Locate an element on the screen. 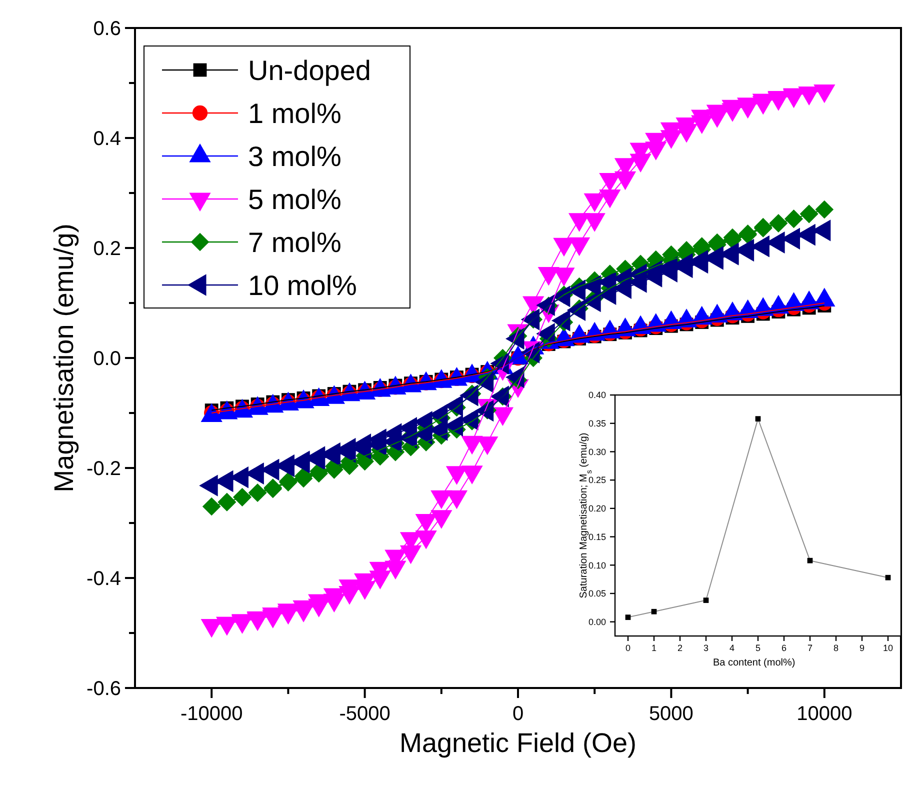 The width and height of the screenshot is (910, 787). y-tick-label: 0.00 is located at coordinates (597, 621).